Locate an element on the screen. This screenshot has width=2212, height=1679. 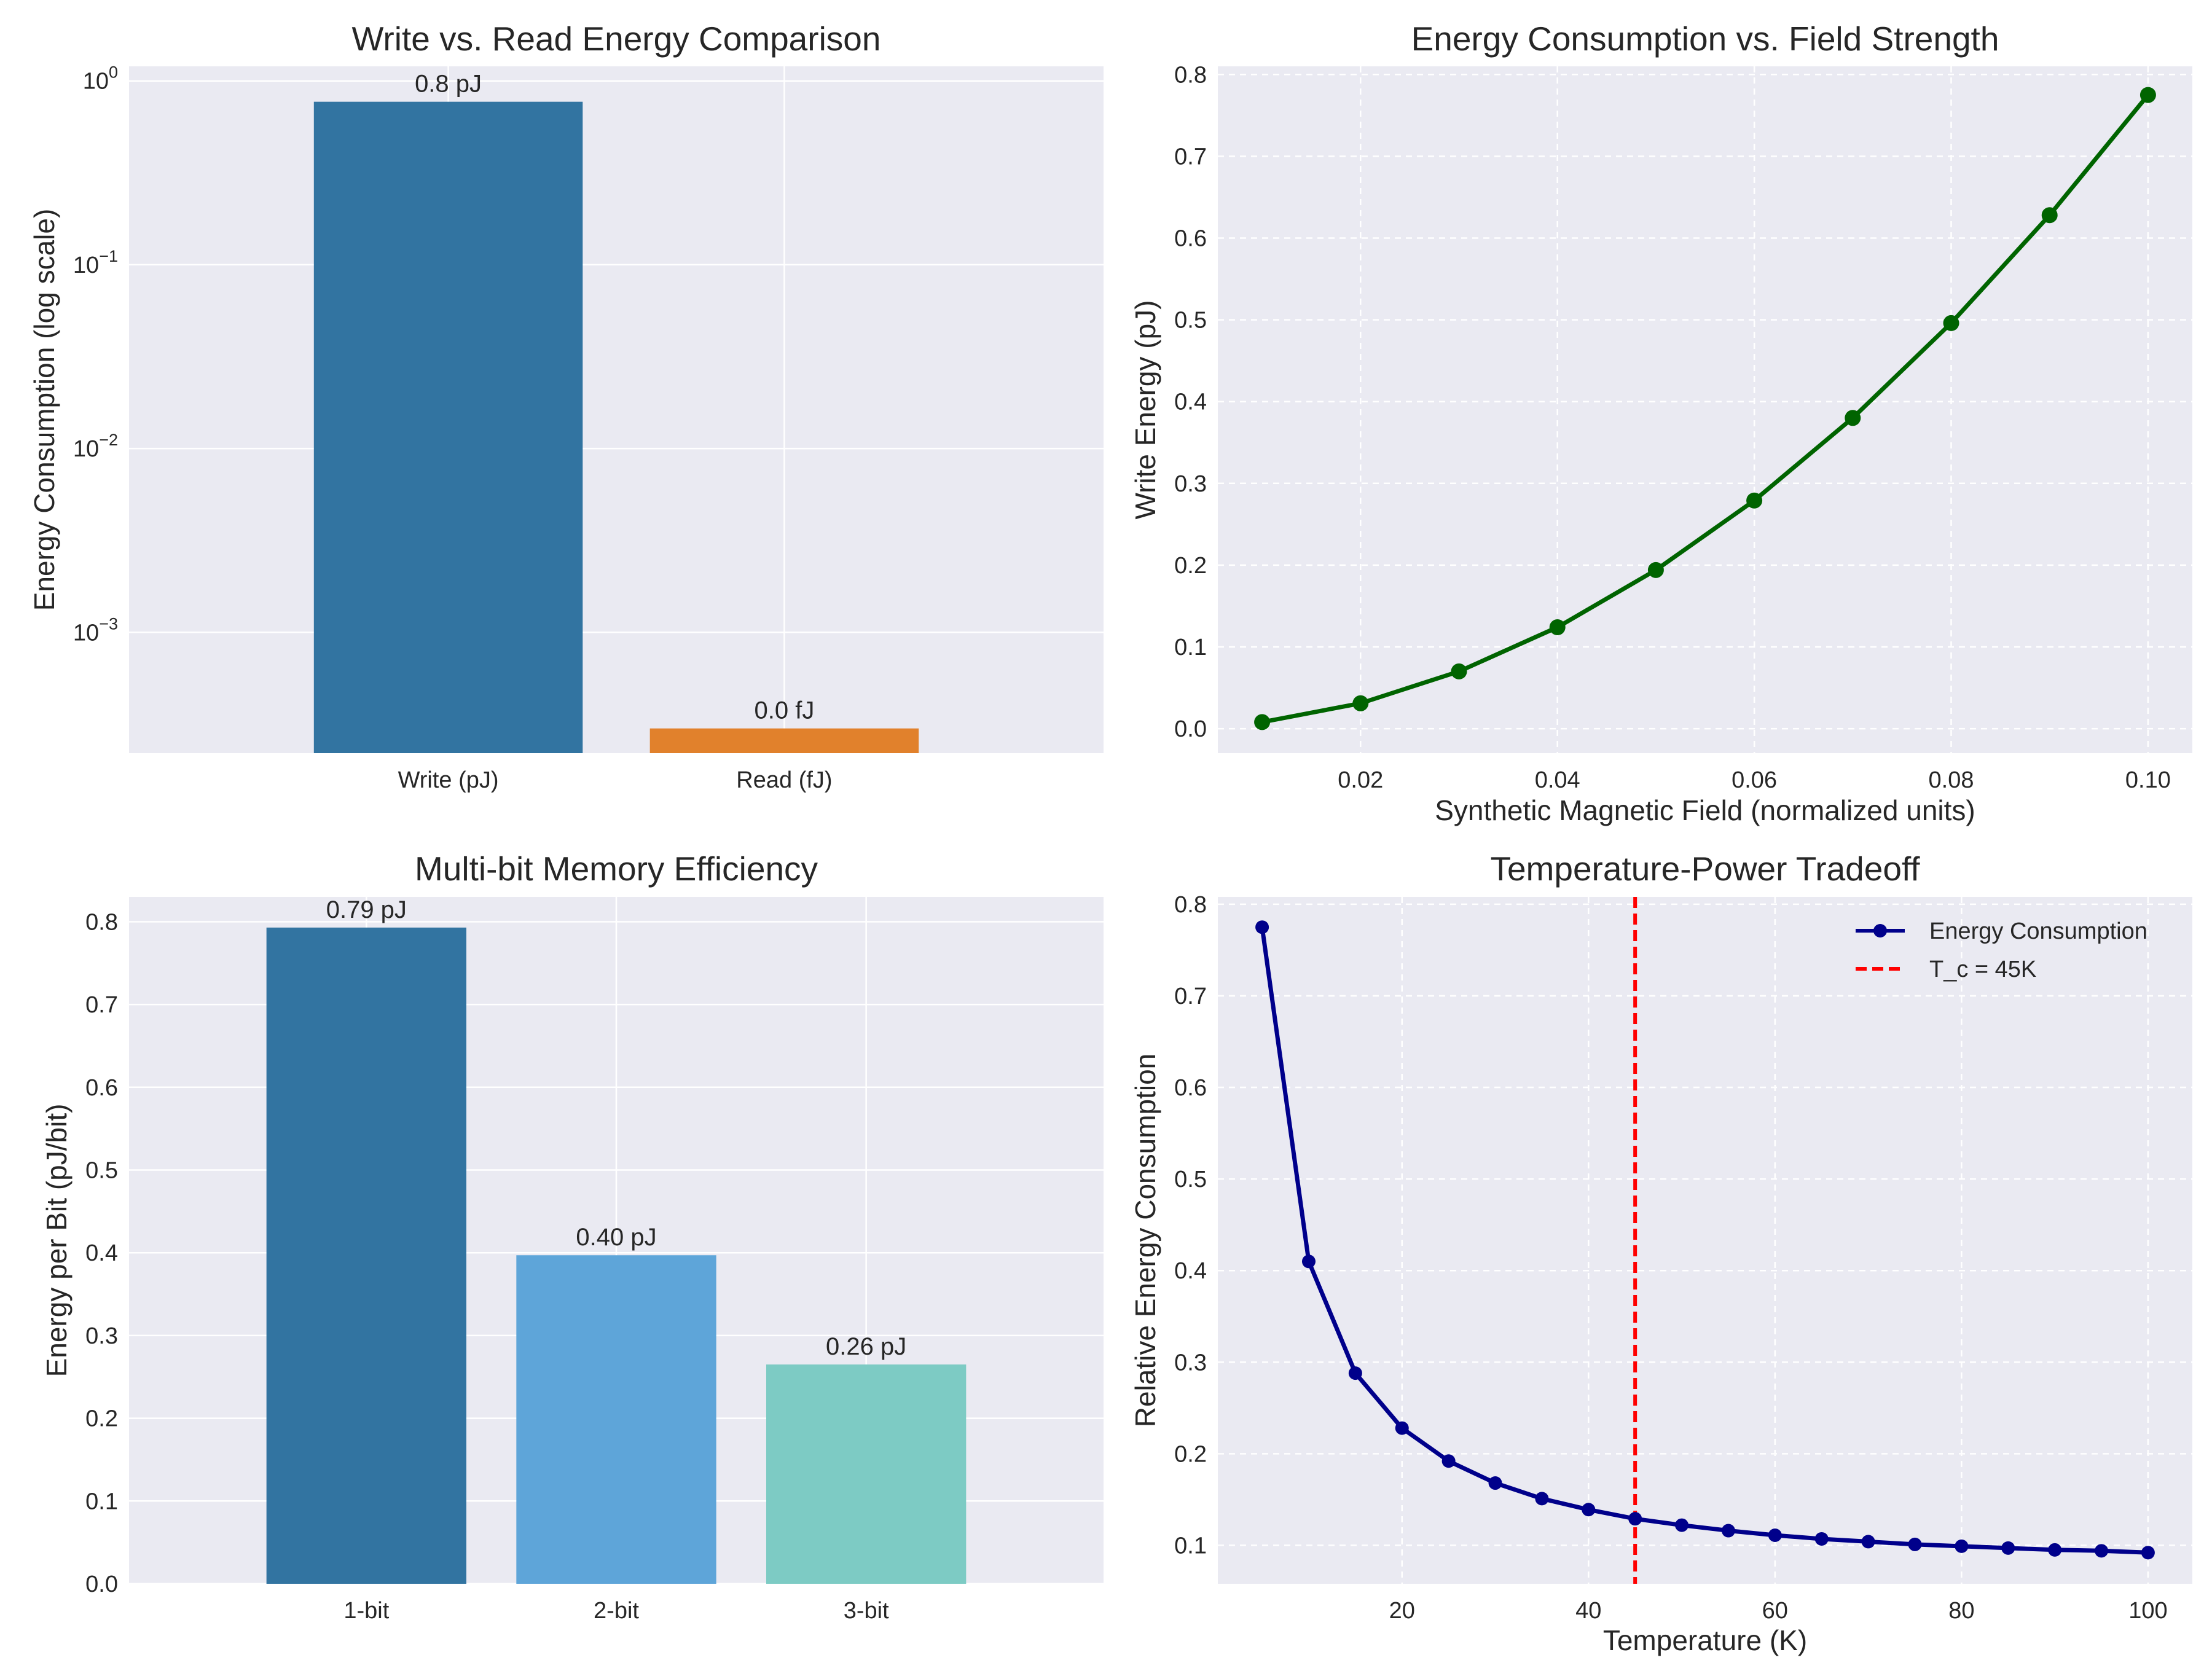
y-tick-label: 10⁰ is located at coordinates (100, 79).